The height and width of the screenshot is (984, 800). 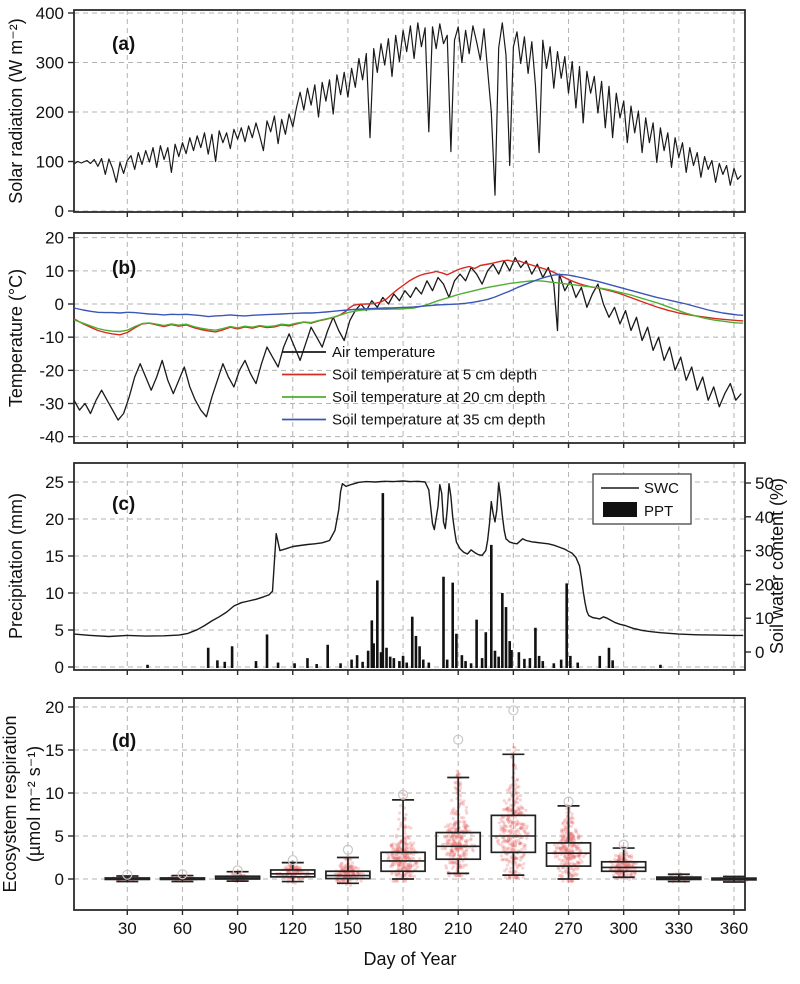 I want to click on y-tick-label-right: 10, so click(x=764, y=618).